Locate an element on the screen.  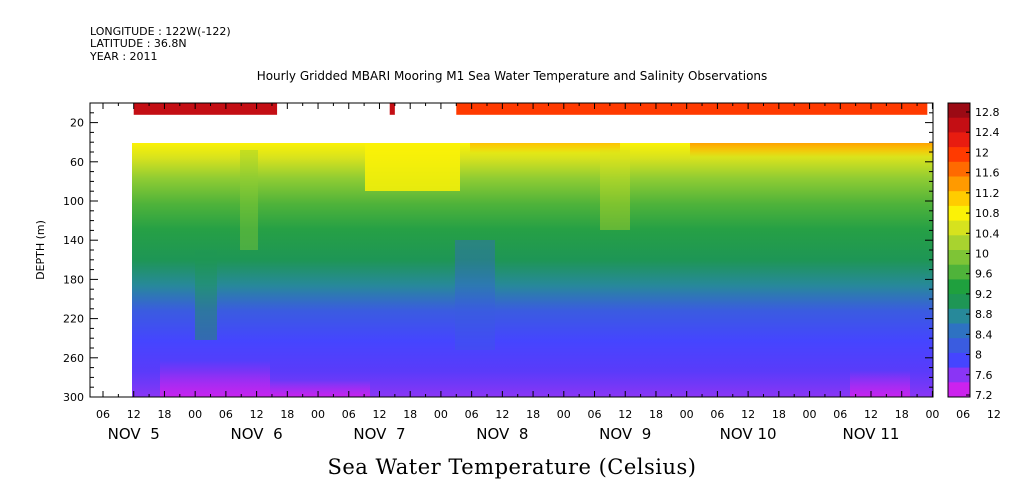
y-tick-label: 300 is located at coordinates (73, 397).